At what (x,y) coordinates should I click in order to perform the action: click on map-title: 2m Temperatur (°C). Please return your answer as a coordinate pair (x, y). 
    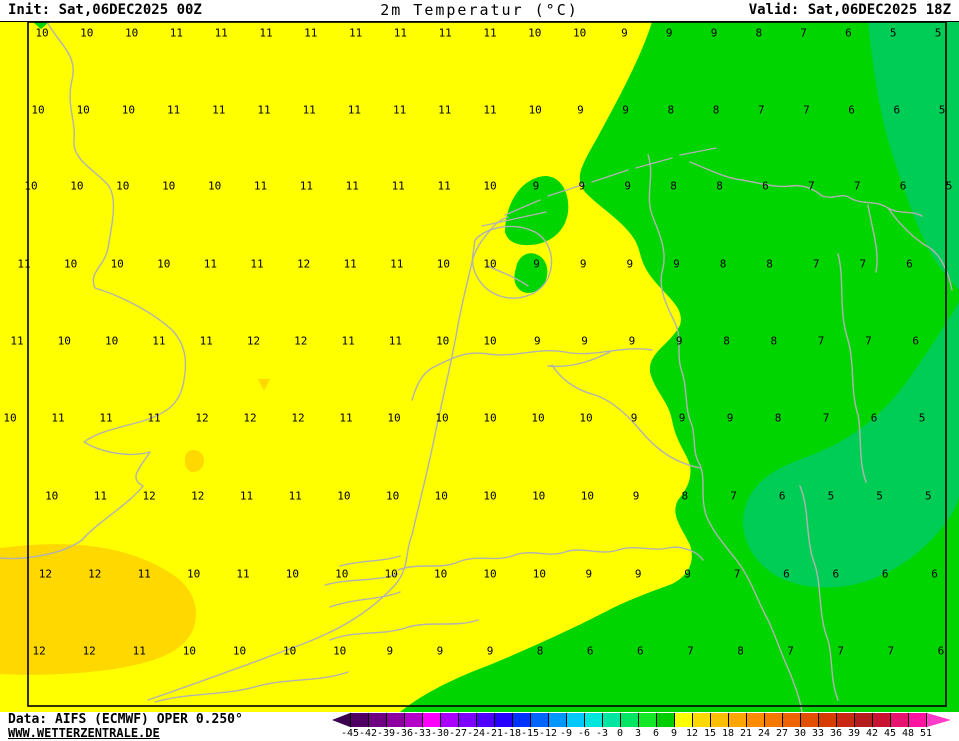
    Looking at the image, I should click on (479, 10).